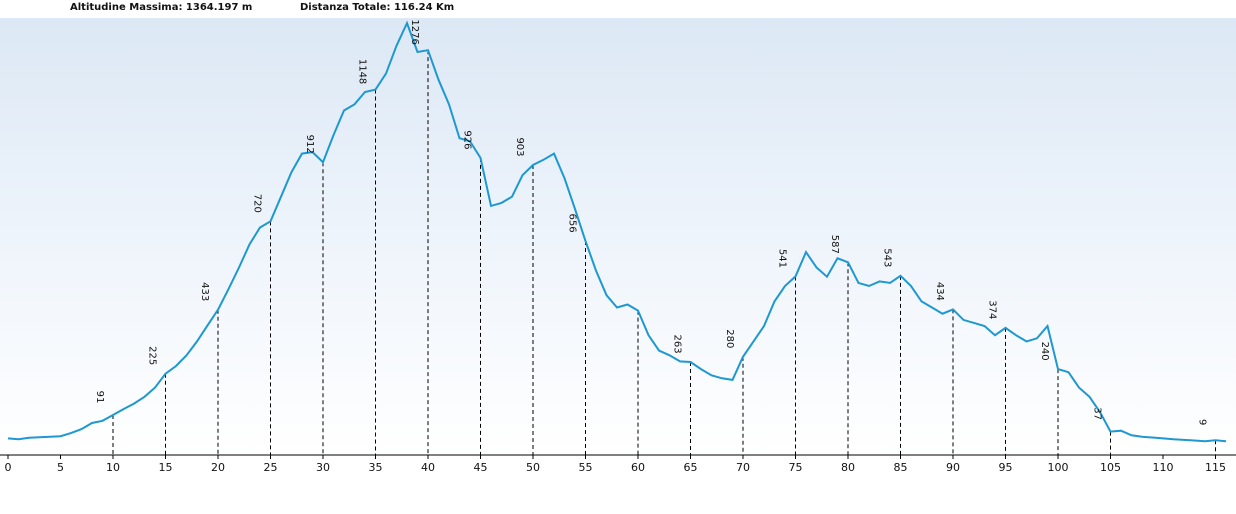 This screenshot has width=1236, height=514. Describe the element at coordinates (953, 467) in the screenshot. I see `x-tick-label: 90` at that location.